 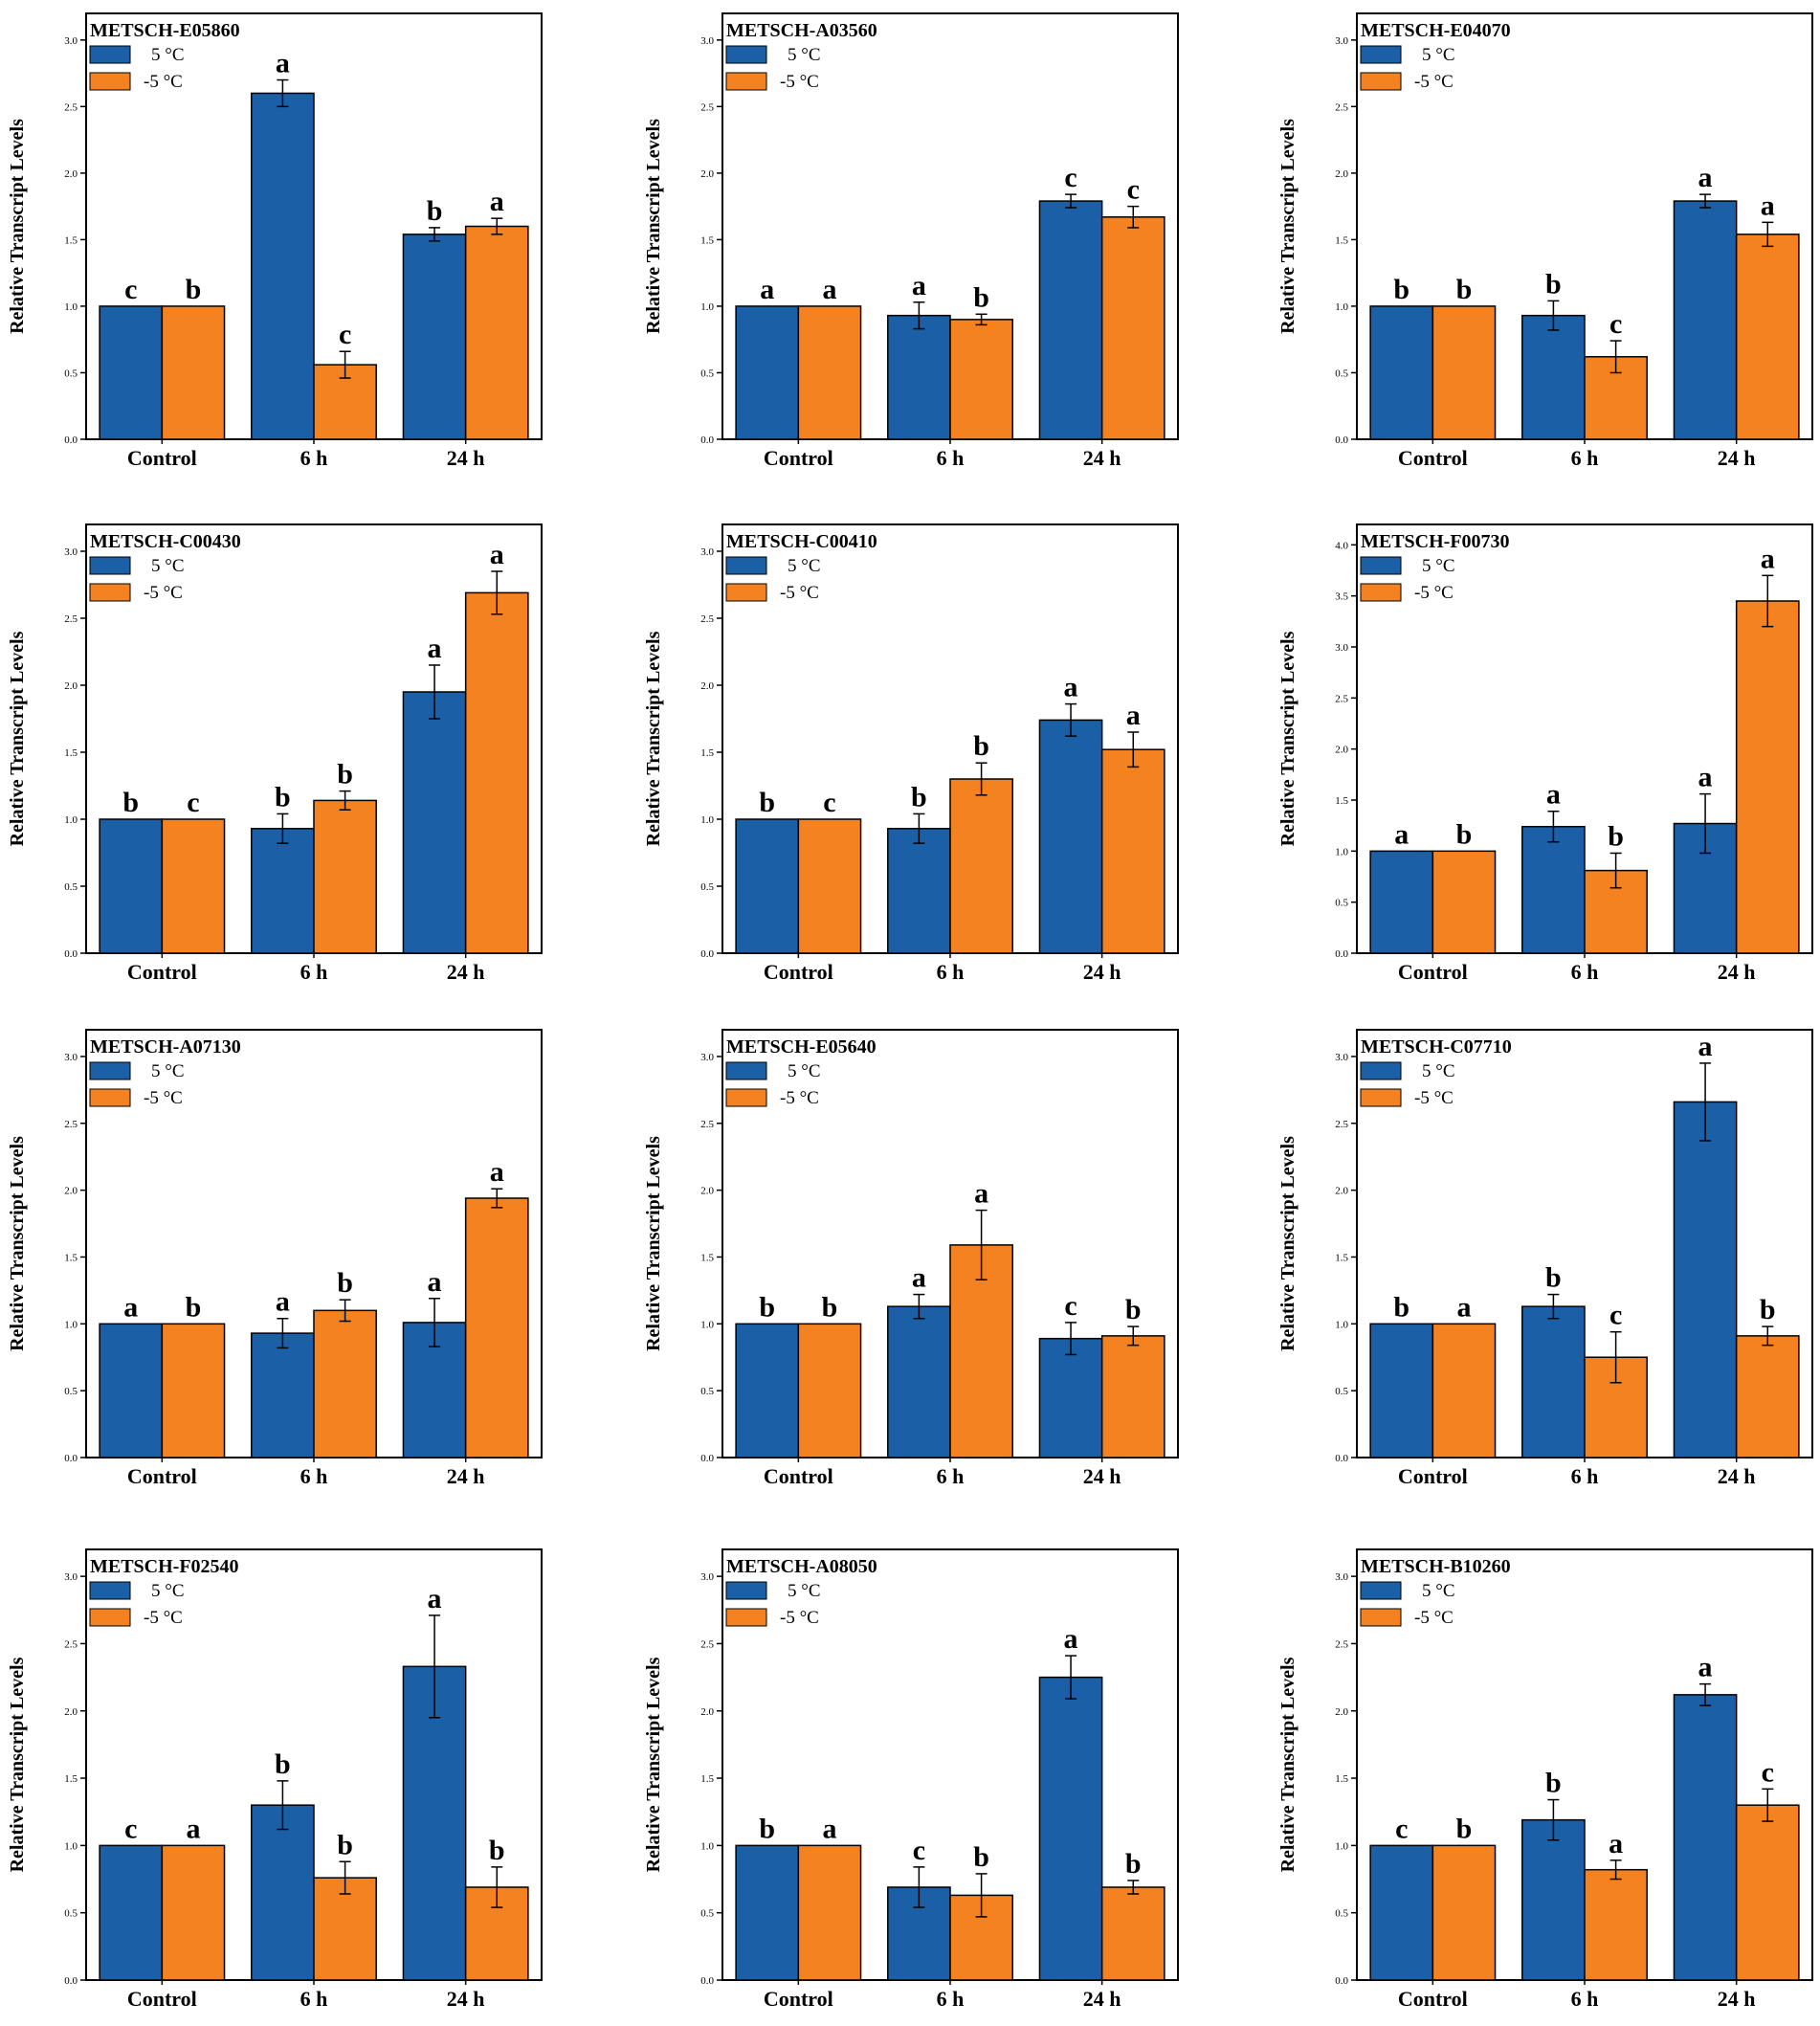 What do you see at coordinates (165, 1047) in the screenshot?
I see `chart-title: METSCH-A07130` at bounding box center [165, 1047].